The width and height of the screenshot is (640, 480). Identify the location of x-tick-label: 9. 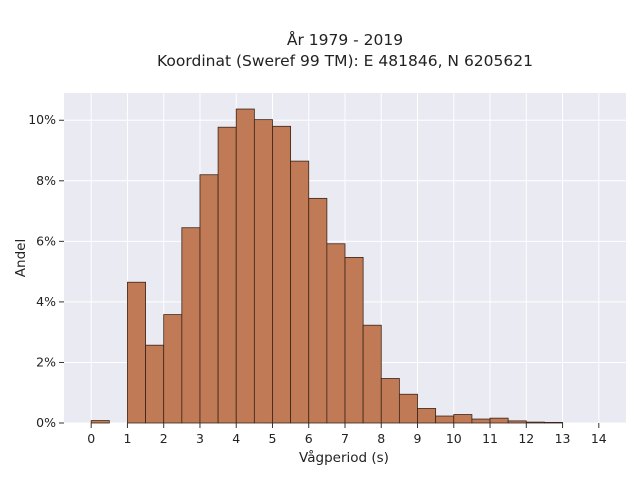
(418, 438).